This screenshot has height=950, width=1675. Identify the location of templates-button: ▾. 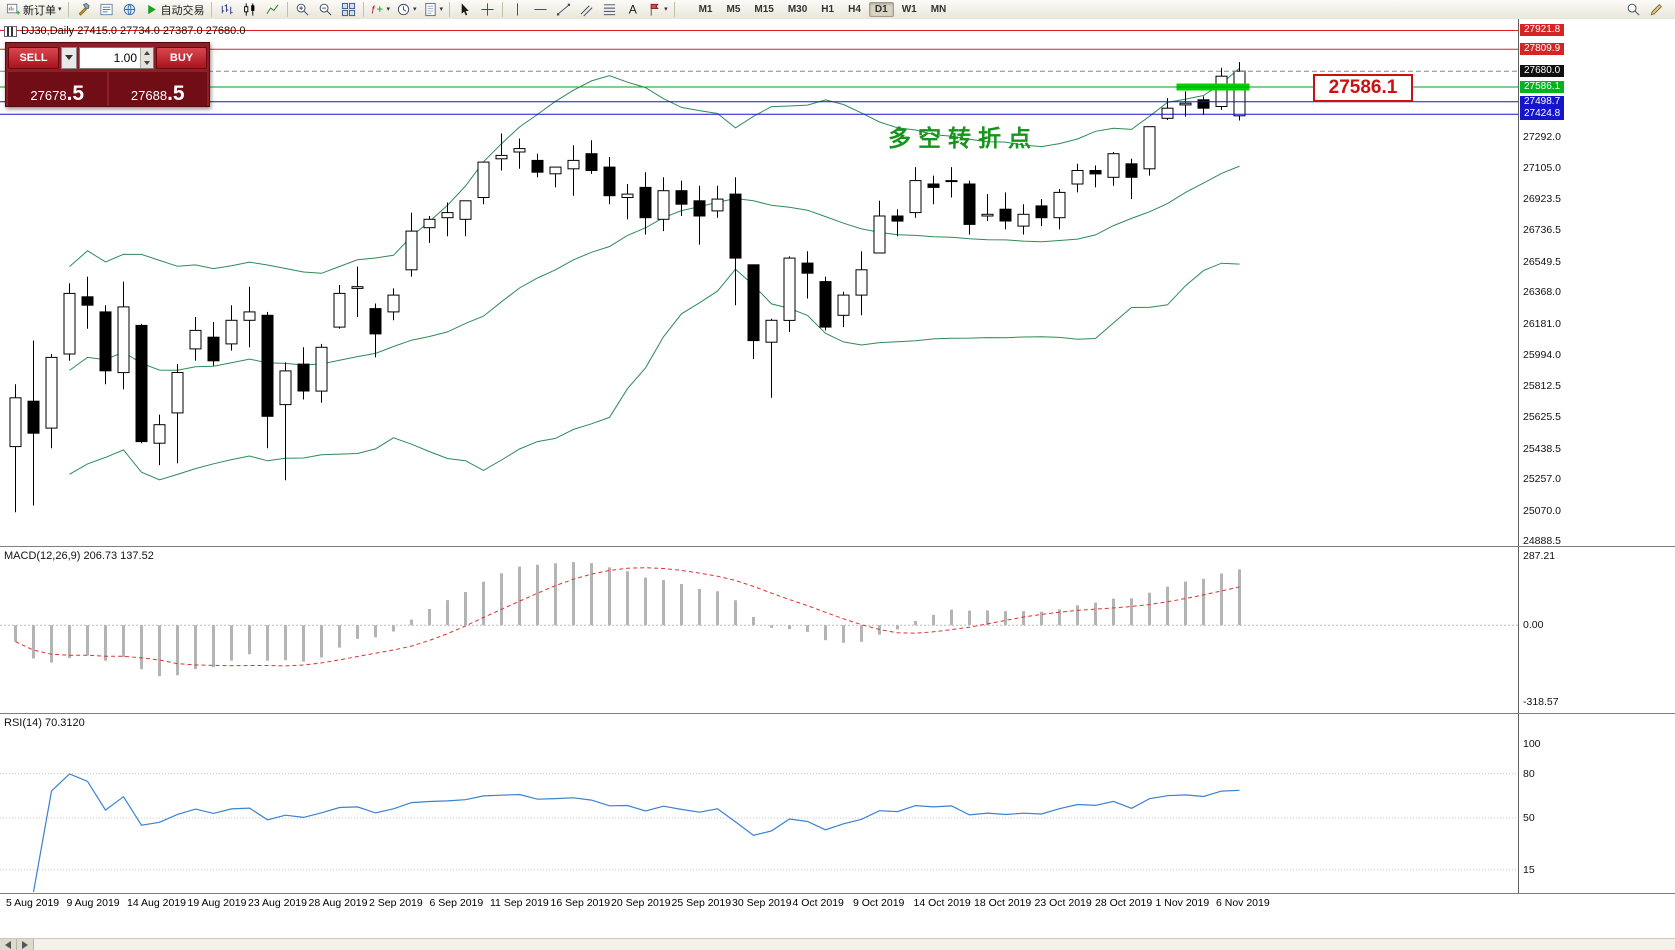
(433, 9).